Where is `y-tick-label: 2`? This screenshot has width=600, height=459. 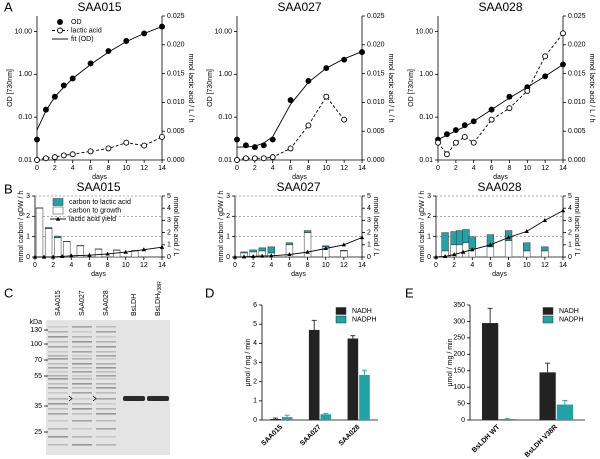
y-tick-label: 2 is located at coordinates (255, 382).